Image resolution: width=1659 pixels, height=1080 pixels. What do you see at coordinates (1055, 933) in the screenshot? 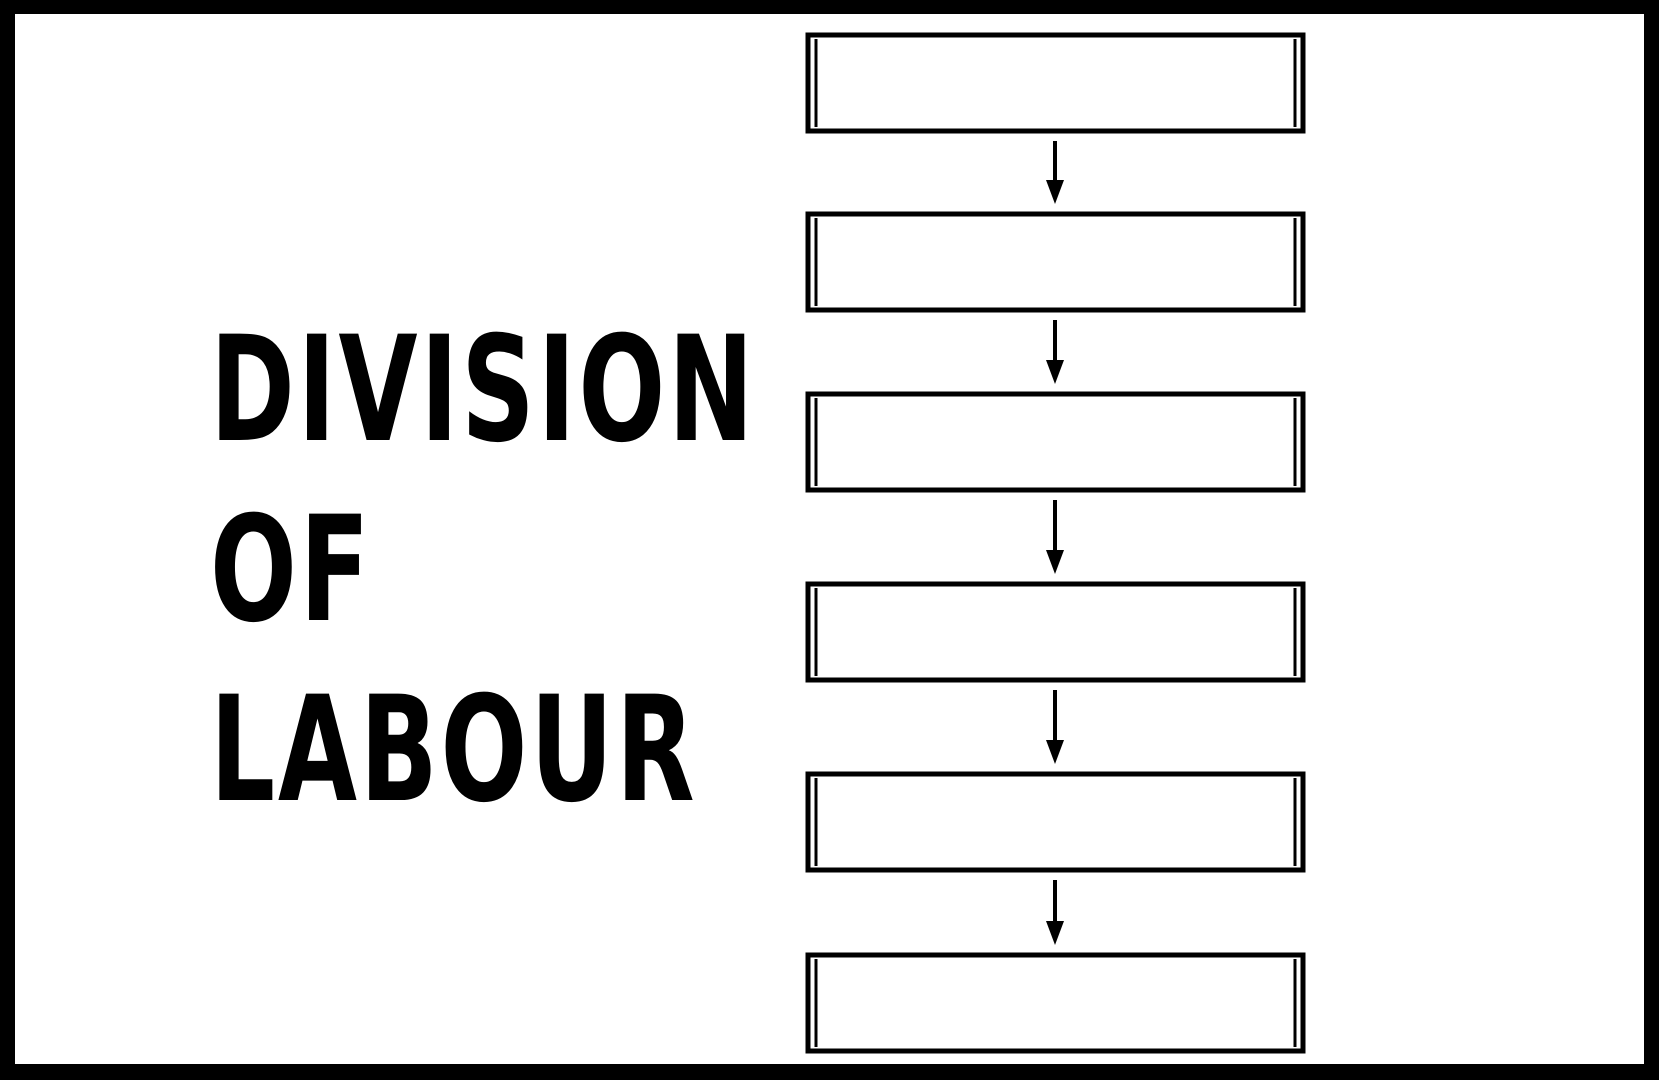
I see `flow-arrow-5-head` at bounding box center [1055, 933].